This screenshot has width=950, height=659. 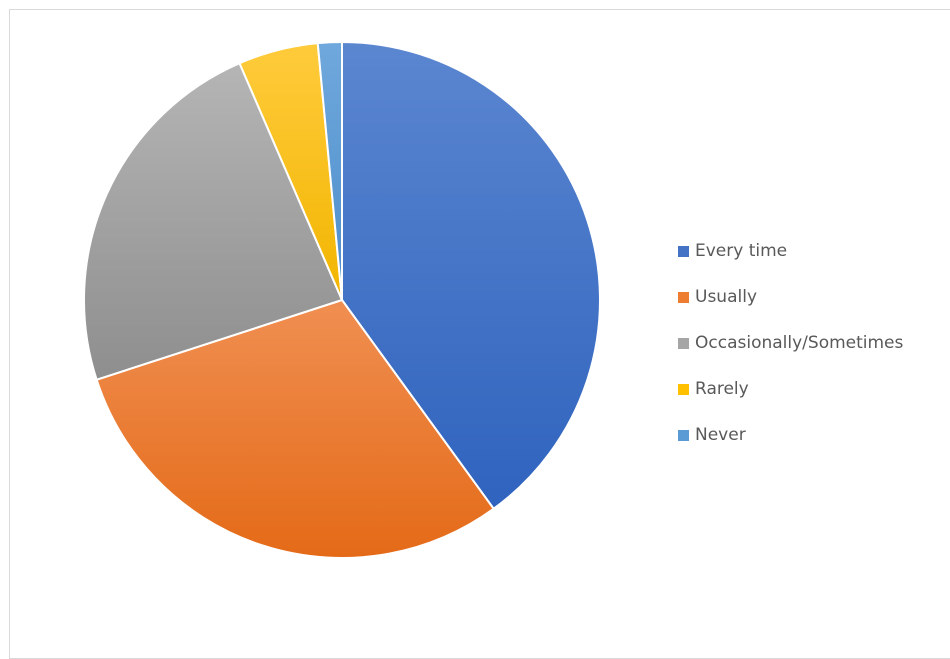 I want to click on legend-label: Every time, so click(x=741, y=251).